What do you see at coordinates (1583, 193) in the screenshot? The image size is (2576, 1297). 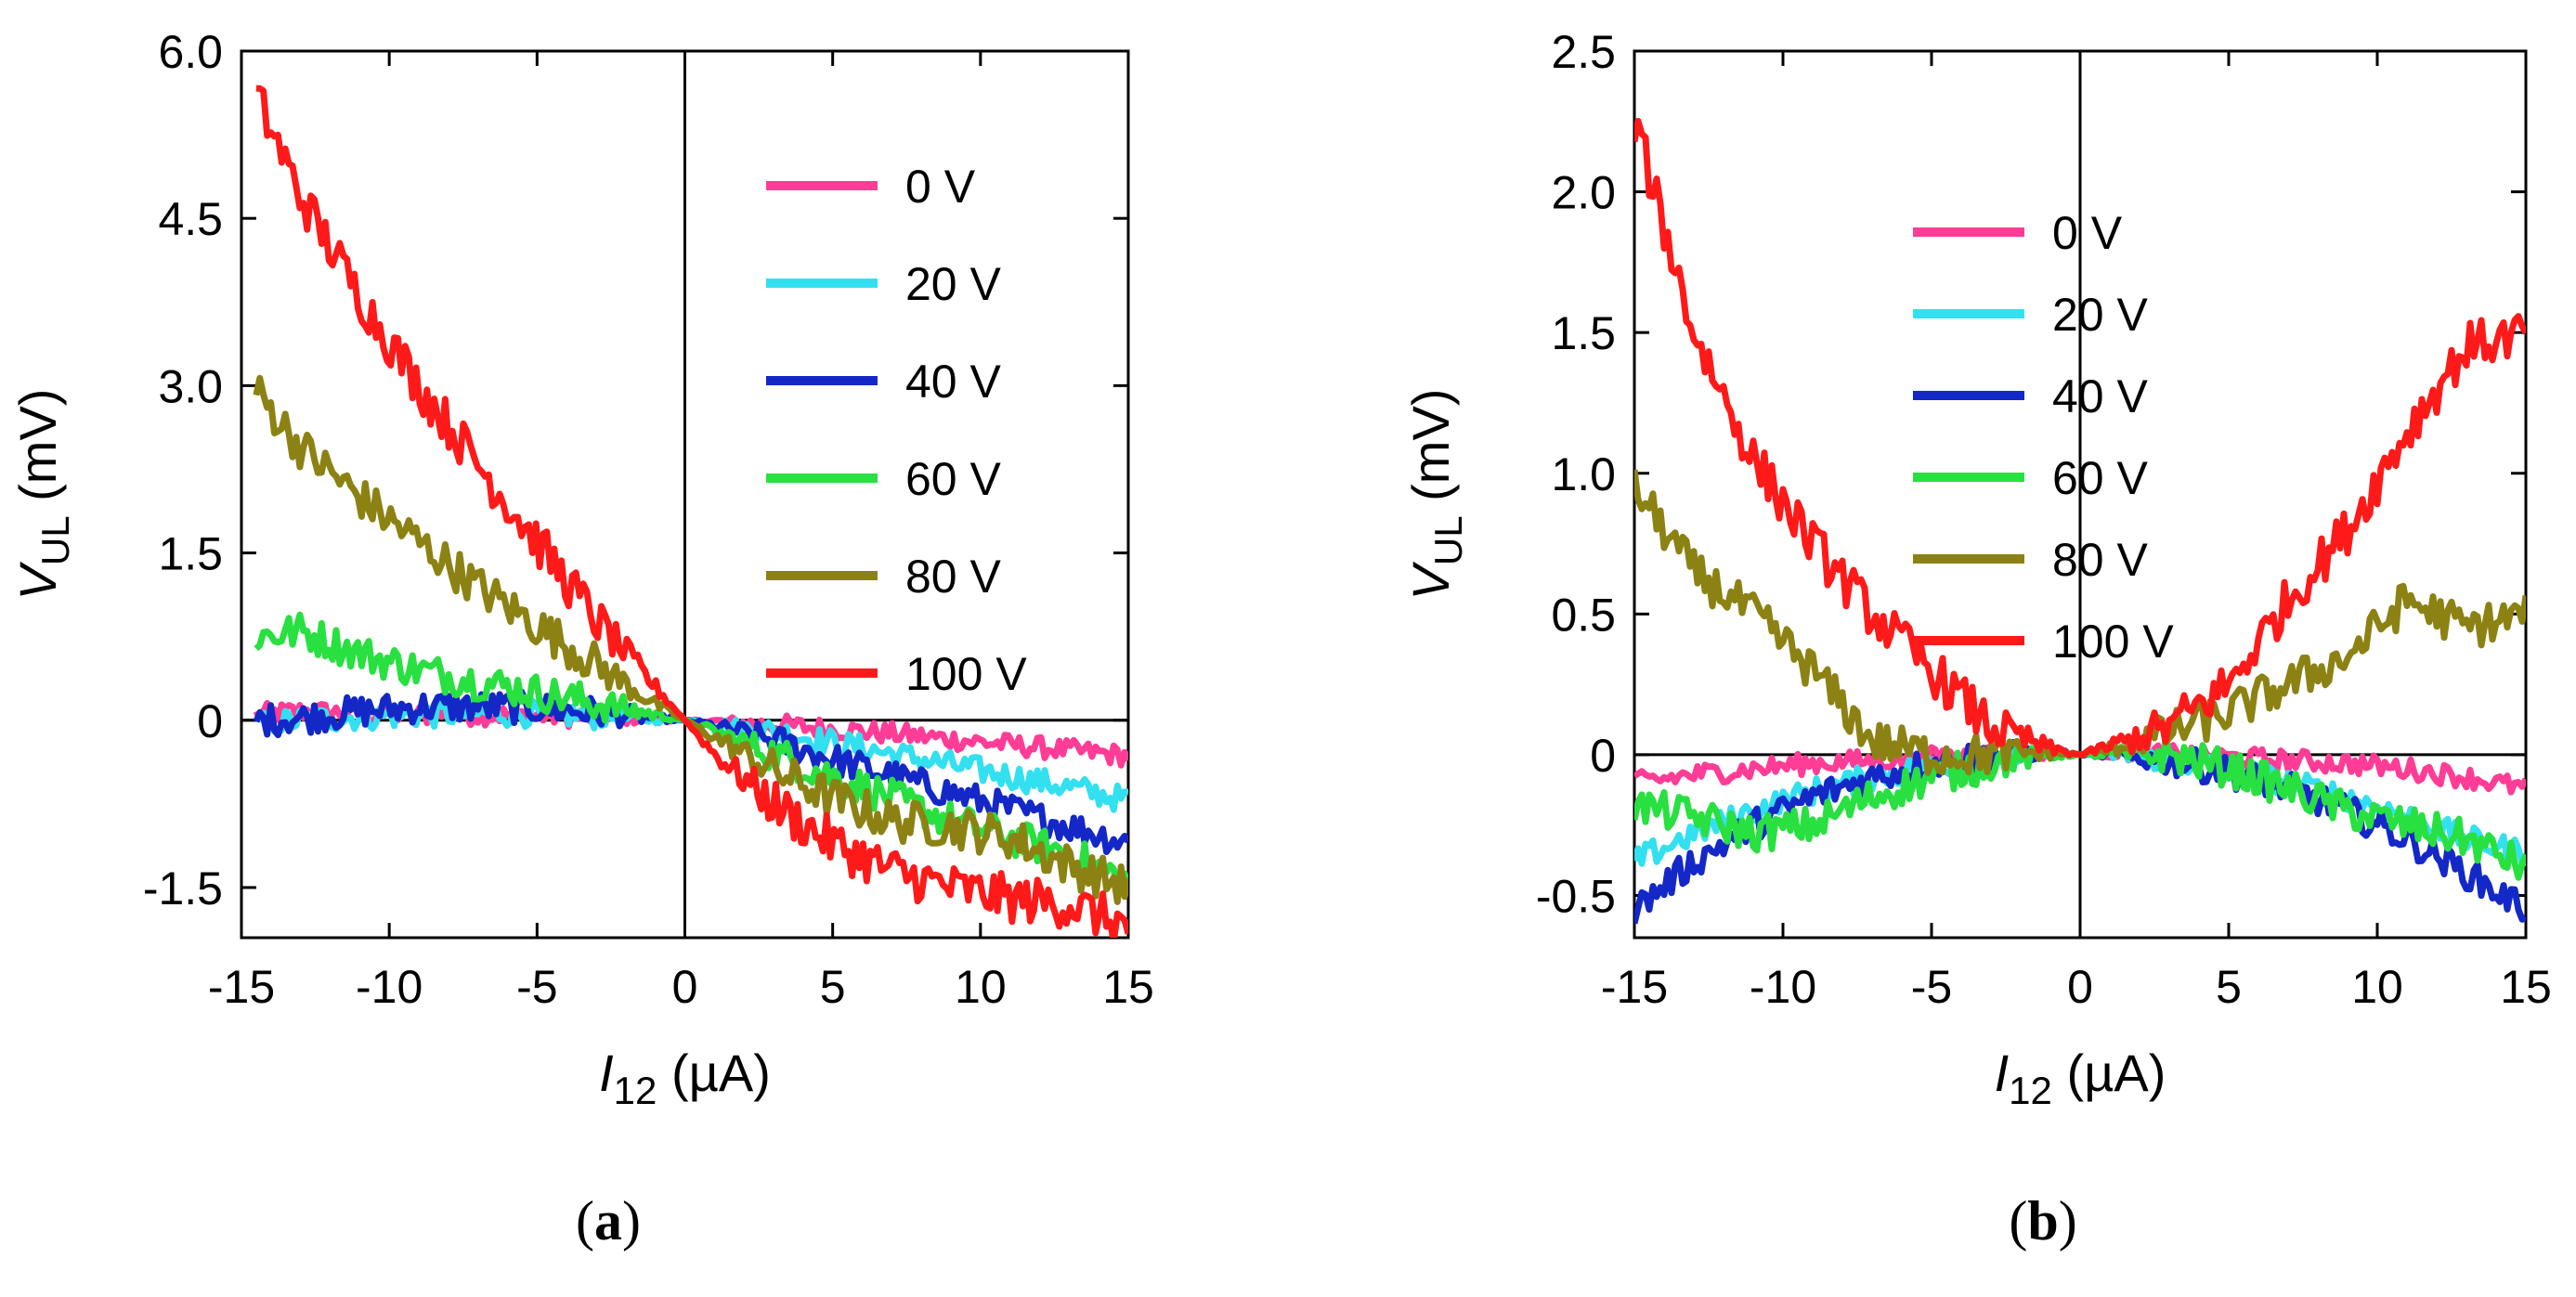 I see `y-tick-label: 2.0` at bounding box center [1583, 193].